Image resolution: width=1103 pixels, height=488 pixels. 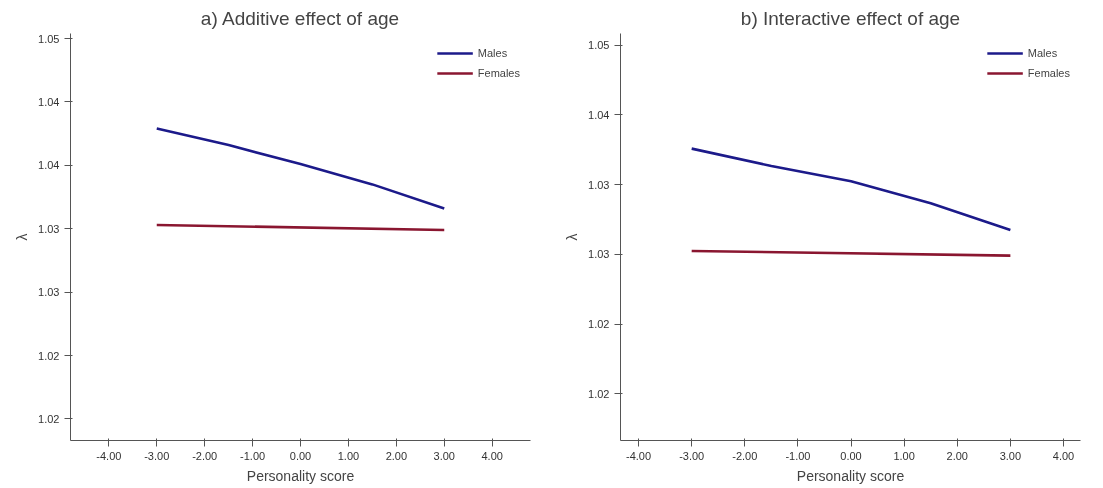 I want to click on chart-title: b) Interactive effect of age, so click(x=850, y=18).